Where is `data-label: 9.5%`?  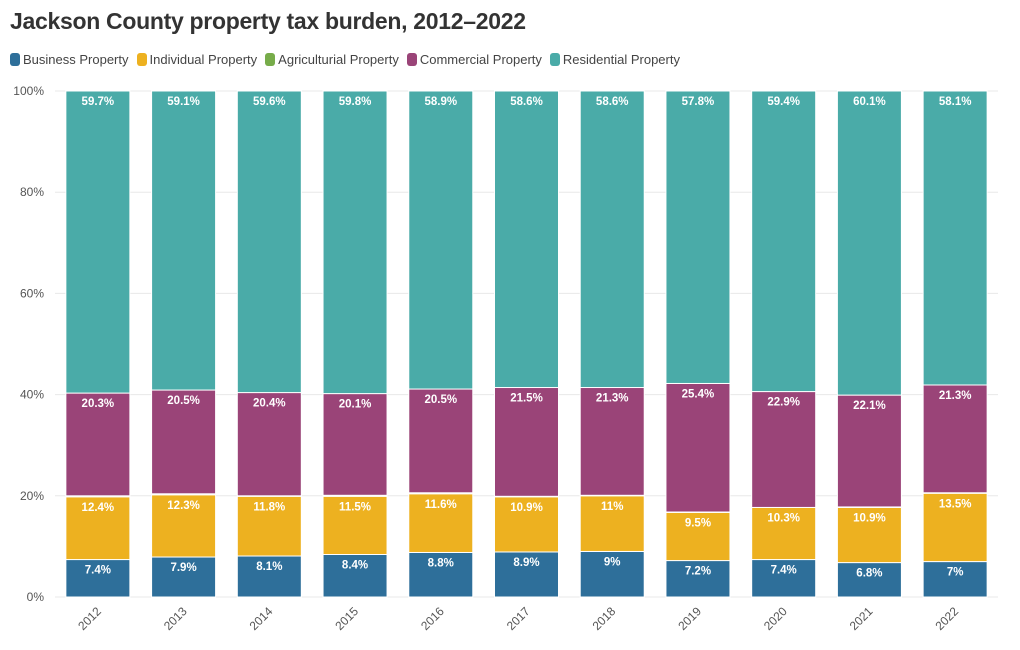
data-label: 9.5% is located at coordinates (698, 523).